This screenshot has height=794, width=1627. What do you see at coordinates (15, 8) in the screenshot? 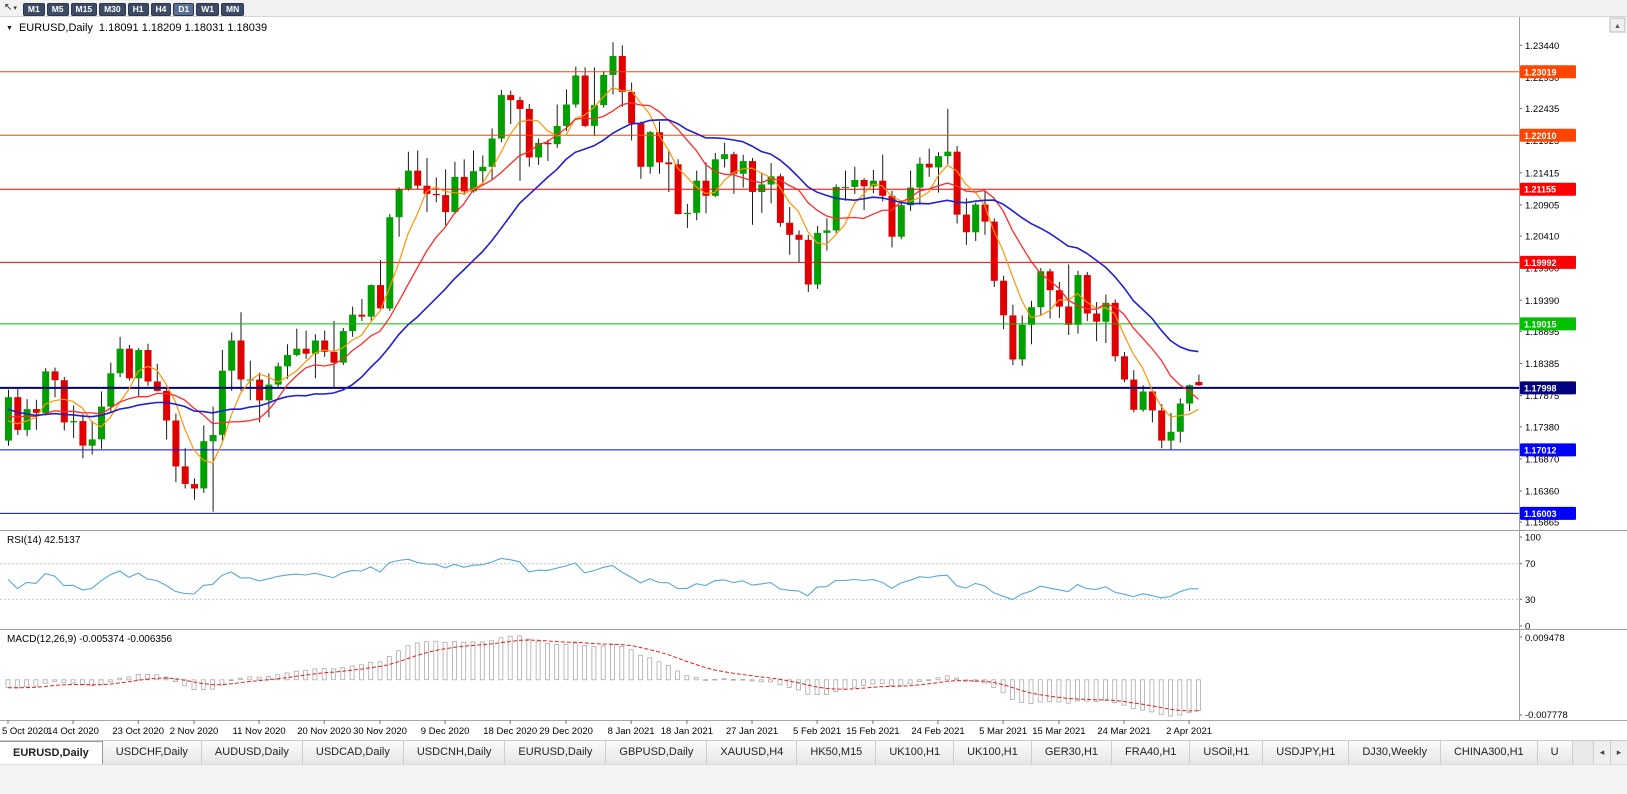
I see `dropdown-caret-icon: ▾` at bounding box center [15, 8].